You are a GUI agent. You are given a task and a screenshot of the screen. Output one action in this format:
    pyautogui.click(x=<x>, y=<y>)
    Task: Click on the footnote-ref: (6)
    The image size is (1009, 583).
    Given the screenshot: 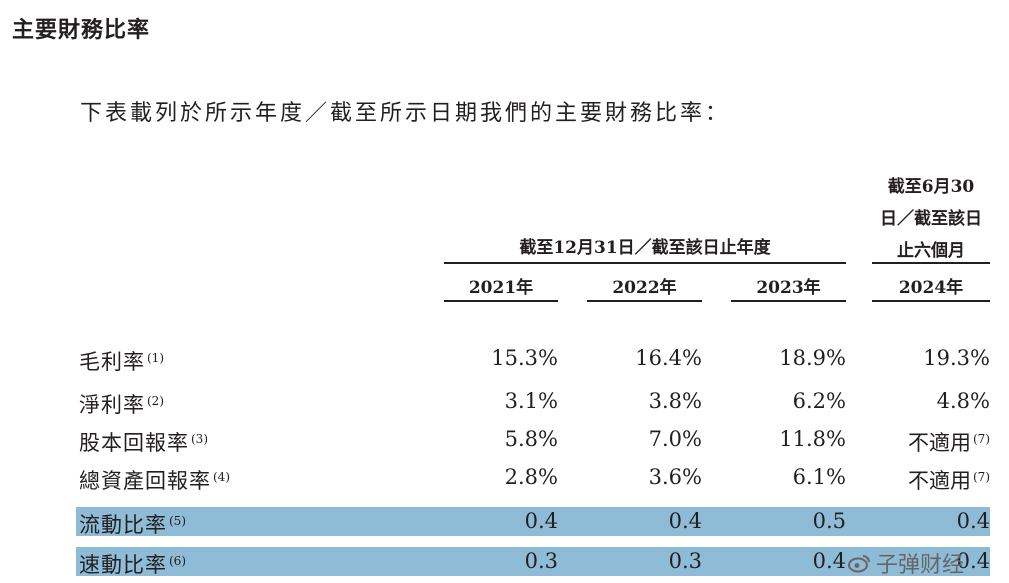 What is the action you would take?
    pyautogui.click(x=177, y=561)
    